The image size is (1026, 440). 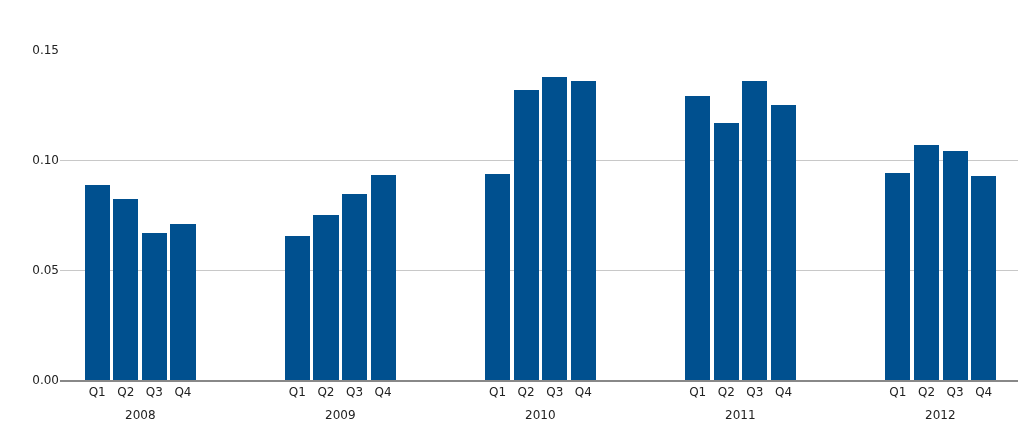 I want to click on y-tick-label: 0.15, so click(x=45, y=50).